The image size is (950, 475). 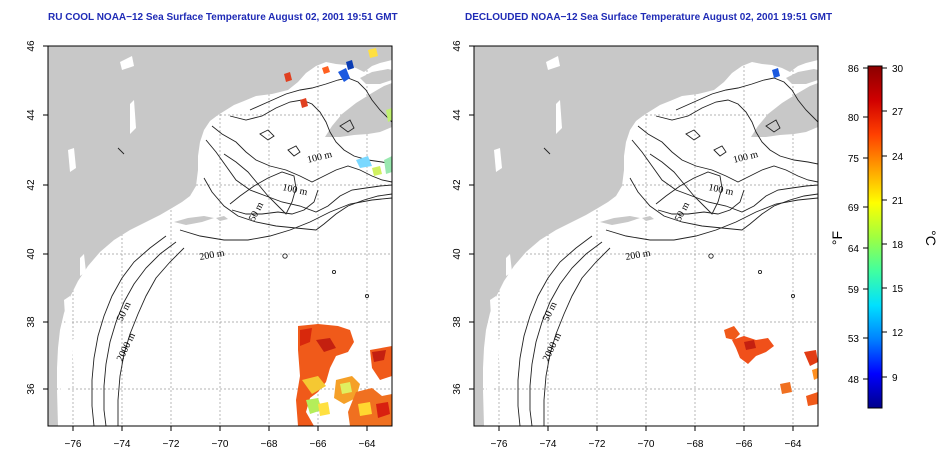 What do you see at coordinates (898, 69) in the screenshot?
I see `celsius-tick-label: 30` at bounding box center [898, 69].